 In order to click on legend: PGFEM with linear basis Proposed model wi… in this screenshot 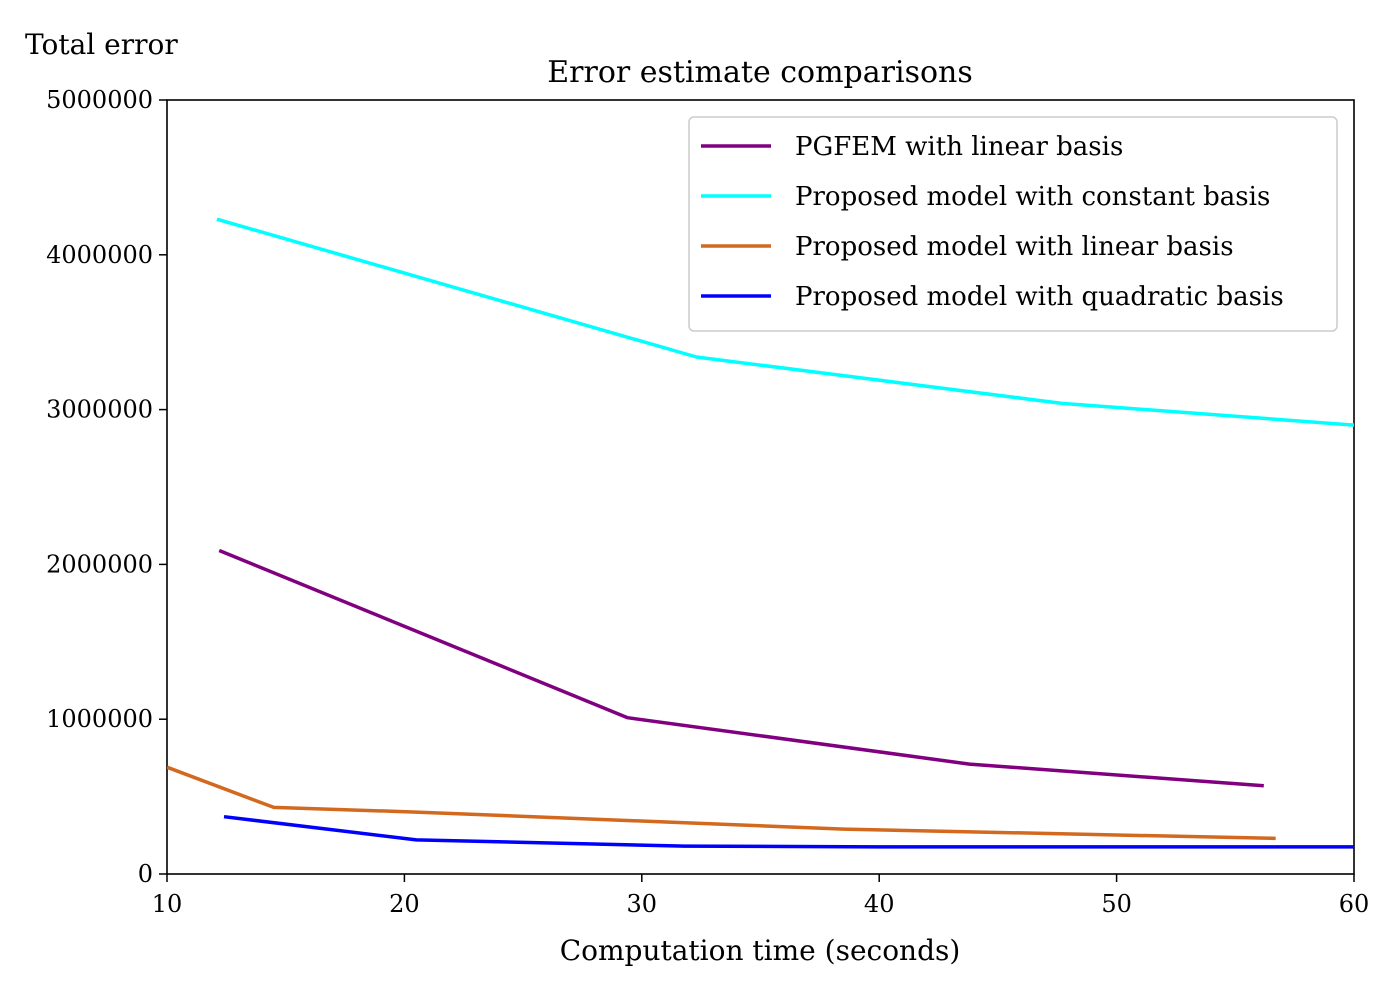, I will do `click(1013, 224)`.